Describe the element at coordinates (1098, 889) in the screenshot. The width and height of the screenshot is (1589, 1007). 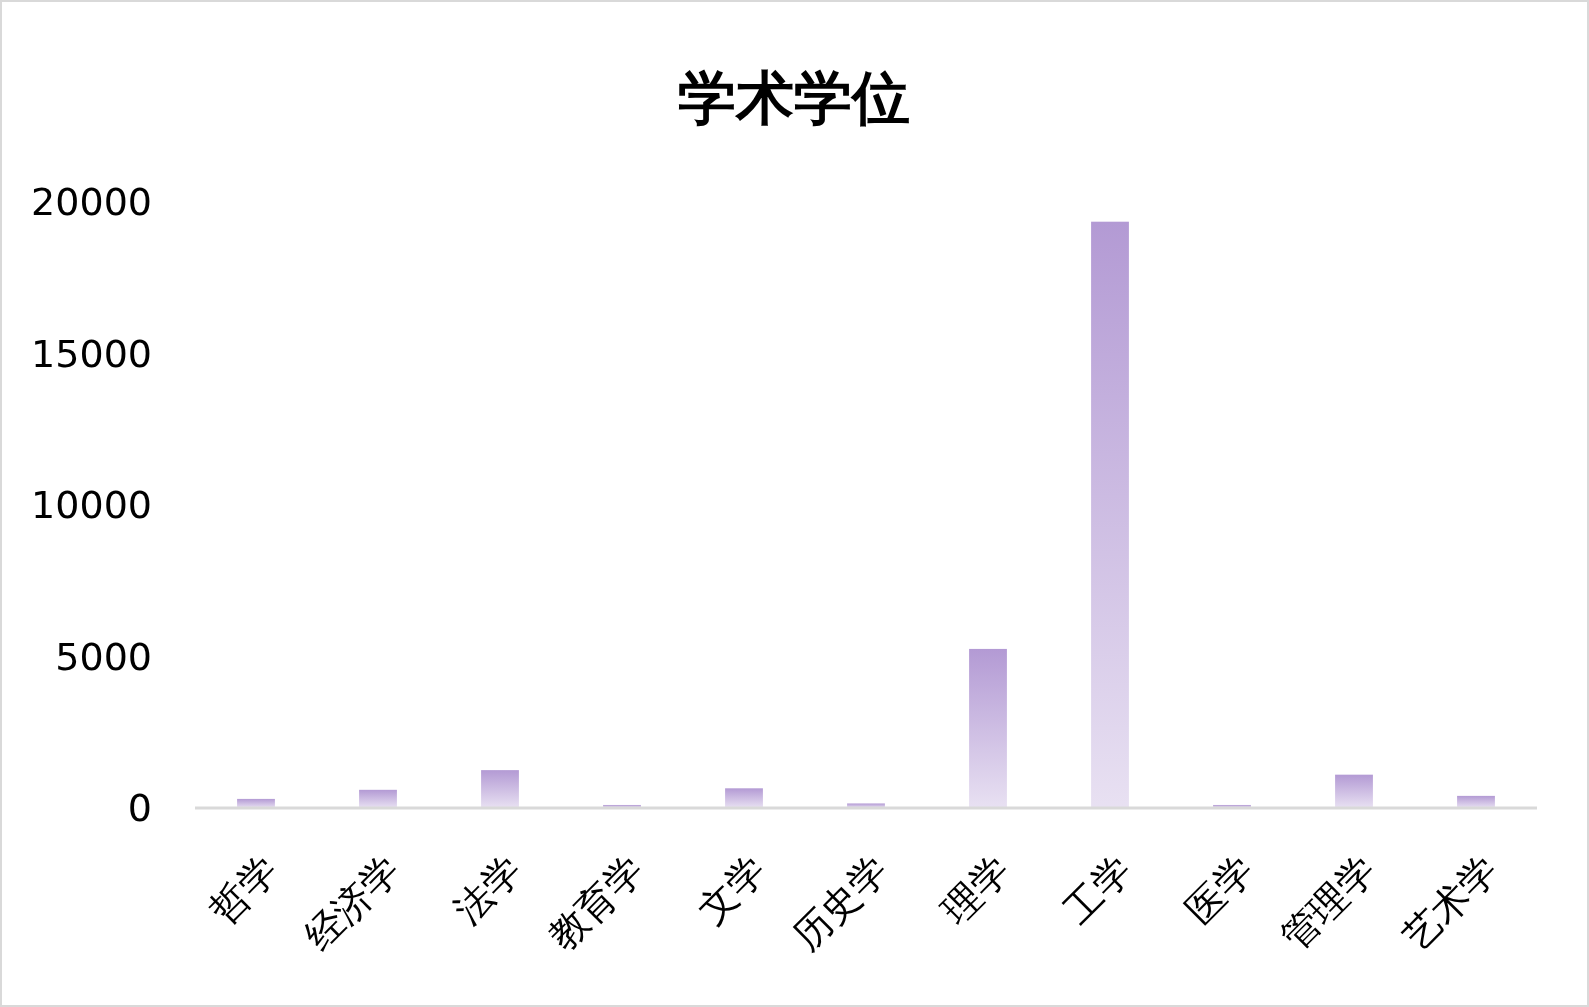
I see `x-tick-label: 工学` at that location.